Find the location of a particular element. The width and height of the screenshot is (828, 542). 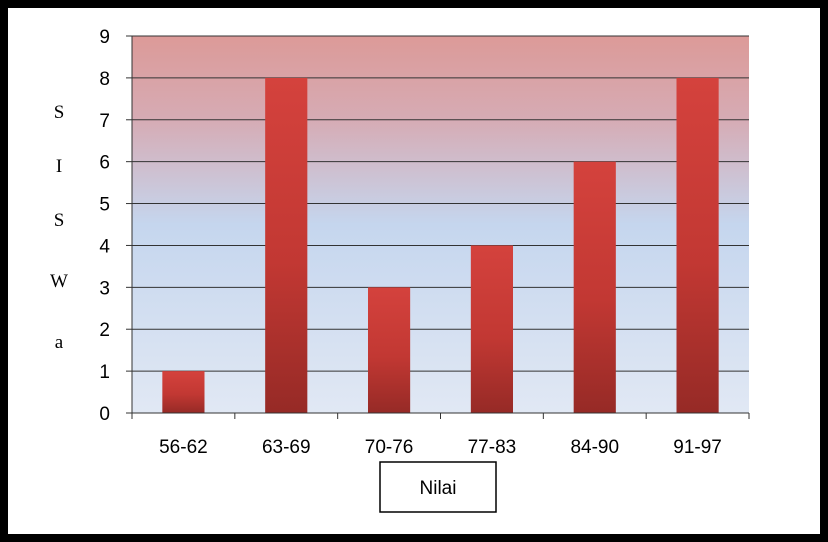

x-axis-label: Nilai is located at coordinates (438, 488).